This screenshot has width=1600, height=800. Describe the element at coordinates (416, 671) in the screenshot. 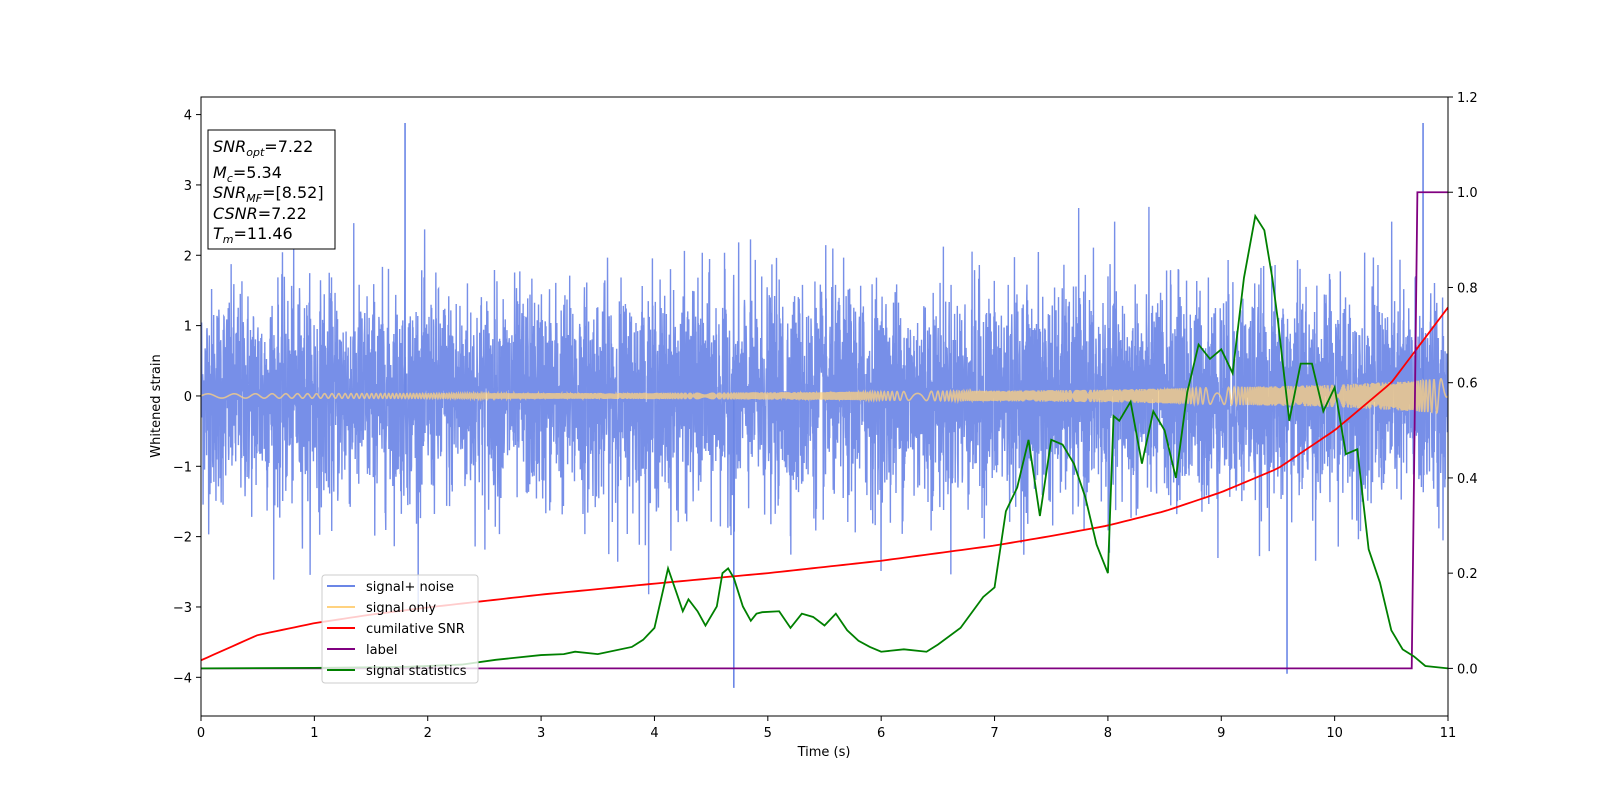

I see `legend-label-signal-statistics: signal statistics` at that location.